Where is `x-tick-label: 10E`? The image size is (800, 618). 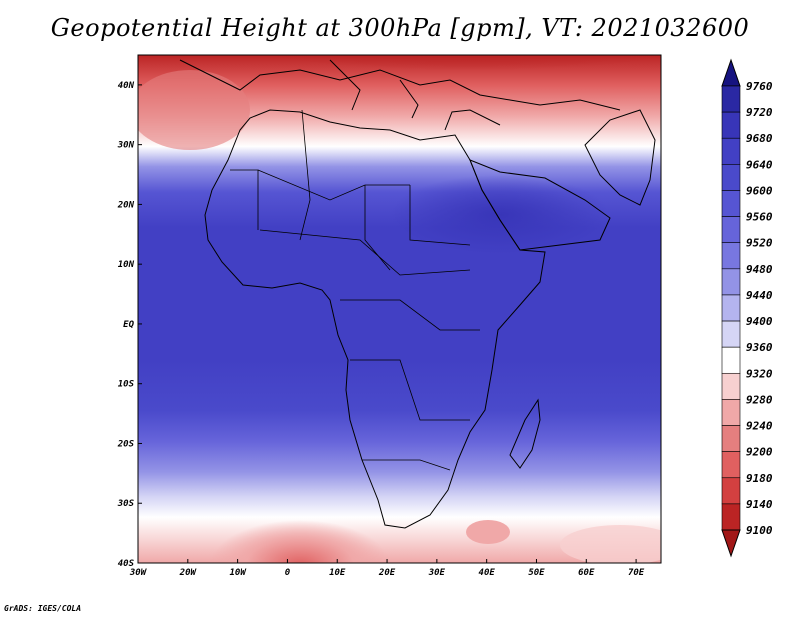
x-tick-label: 10E is located at coordinates (337, 573).